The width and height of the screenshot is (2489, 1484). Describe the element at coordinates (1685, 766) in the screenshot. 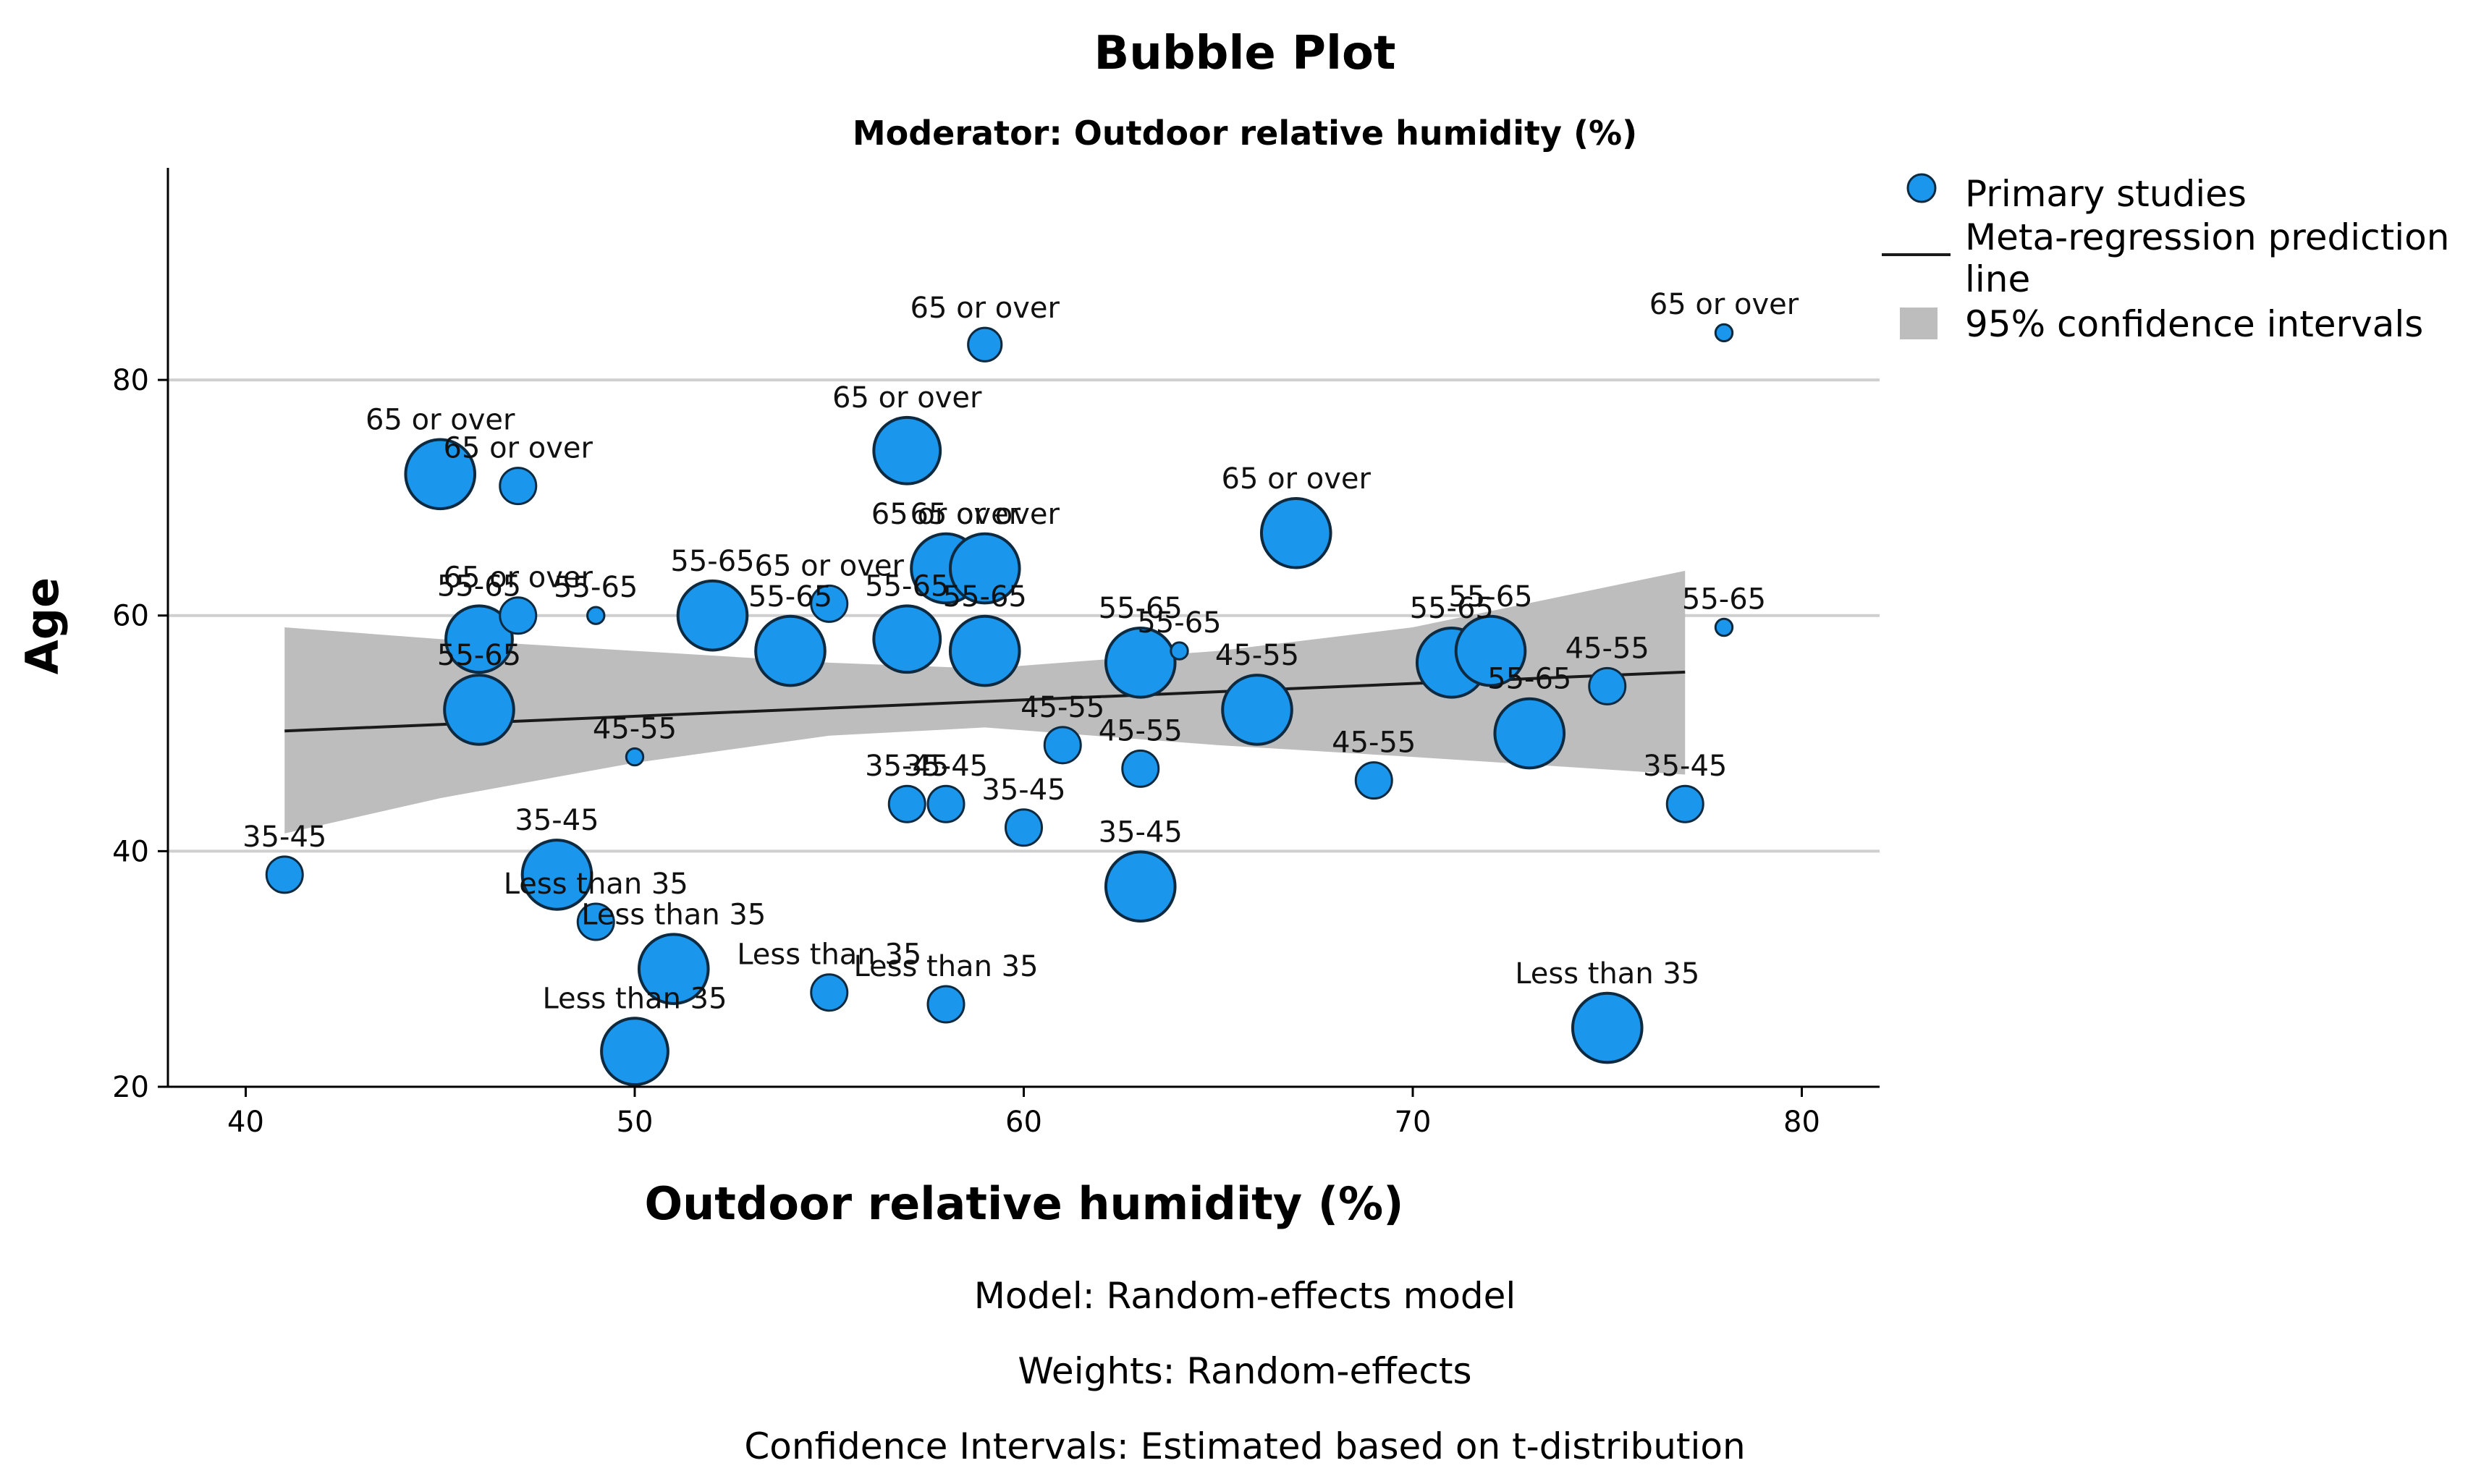

I see `point-label-39: 35-45` at that location.